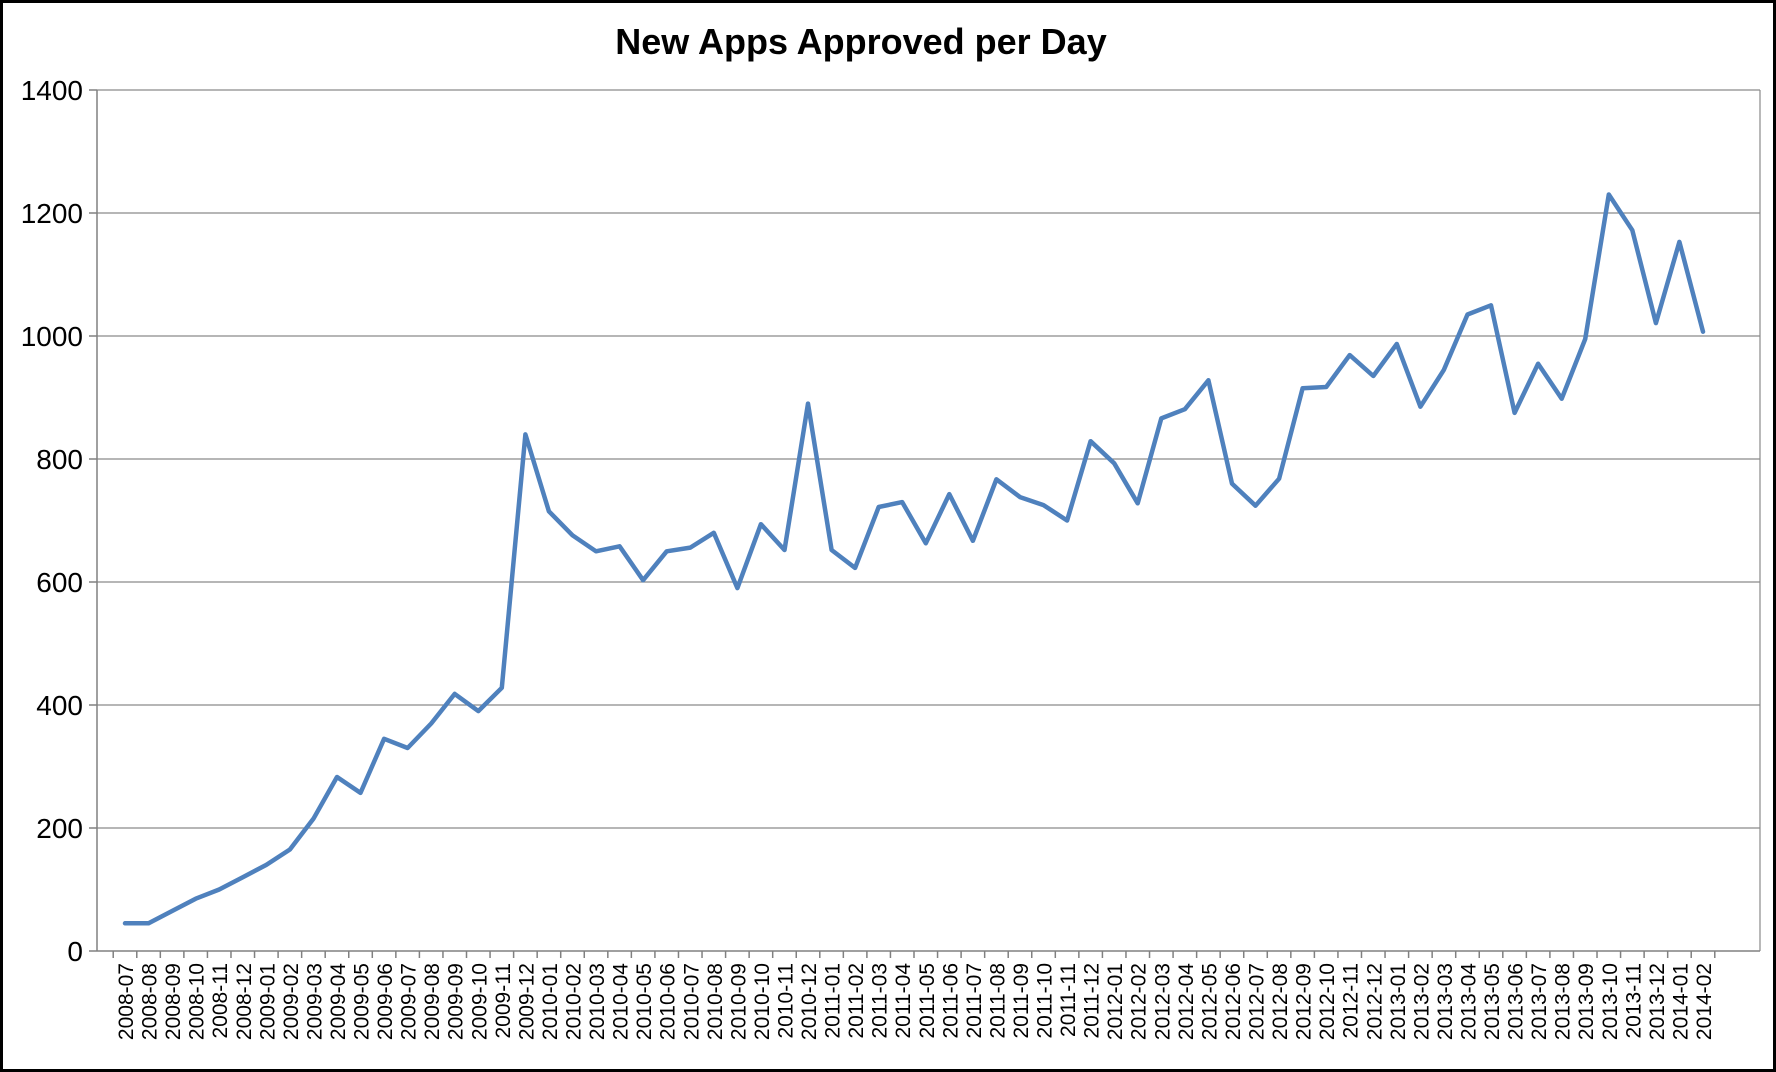 The height and width of the screenshot is (1072, 1776). I want to click on x-axis-tick-label: 2012-02, so click(1139, 1001).